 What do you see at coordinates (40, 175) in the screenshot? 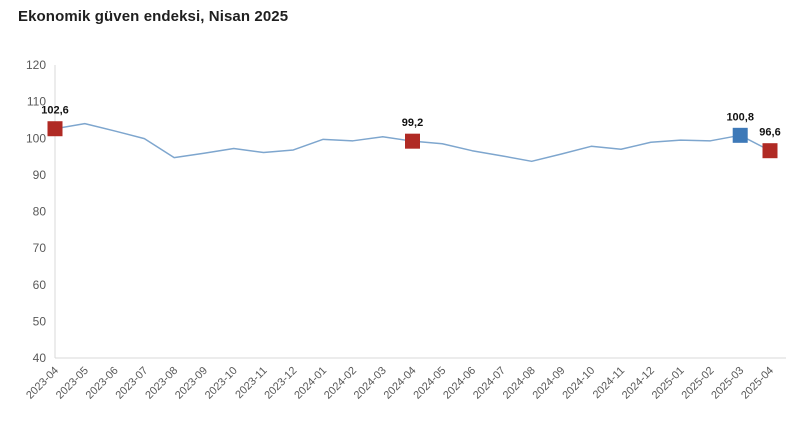
I see `y-tick-label: 90` at bounding box center [40, 175].